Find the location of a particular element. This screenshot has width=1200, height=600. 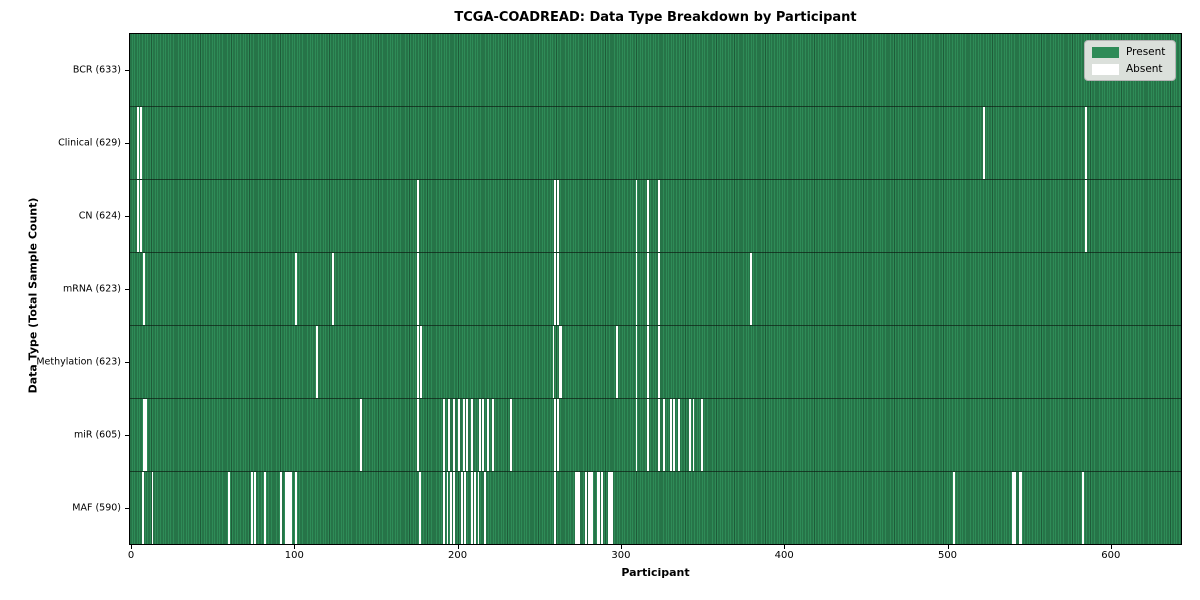

row-band-miR is located at coordinates (655, 435).